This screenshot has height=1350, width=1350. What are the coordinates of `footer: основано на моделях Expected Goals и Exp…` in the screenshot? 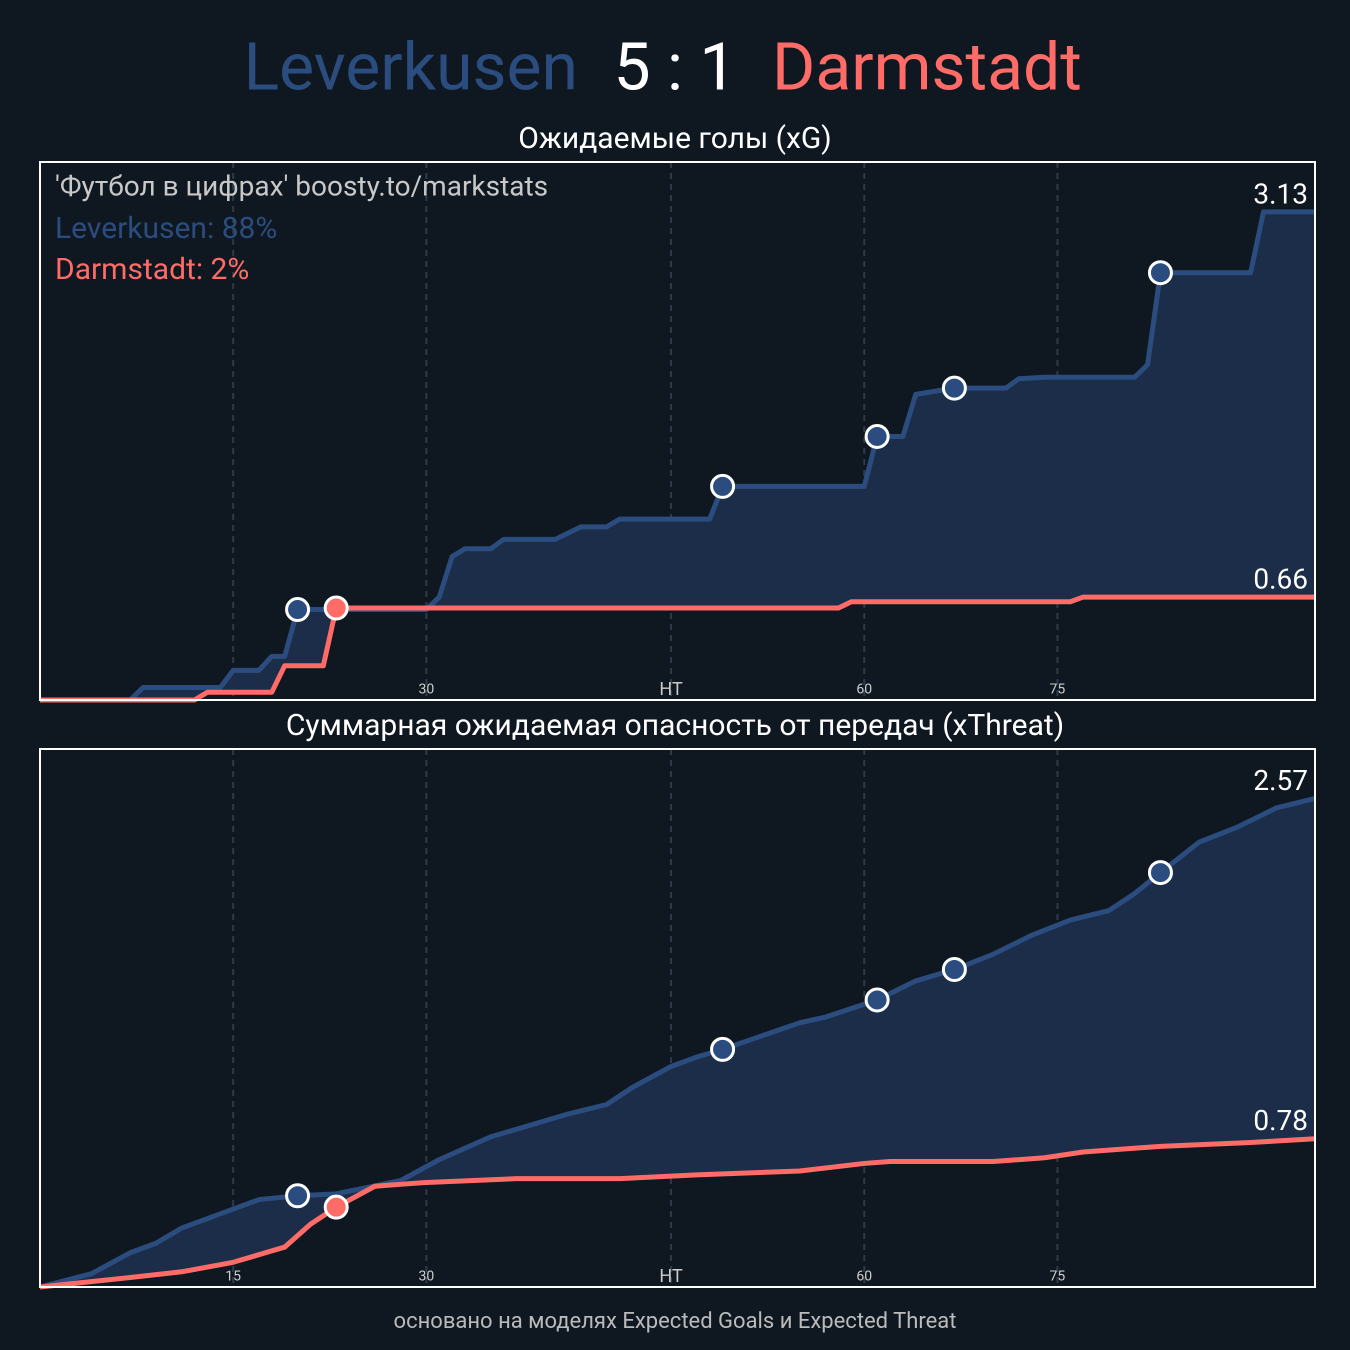 It's located at (675, 1321).